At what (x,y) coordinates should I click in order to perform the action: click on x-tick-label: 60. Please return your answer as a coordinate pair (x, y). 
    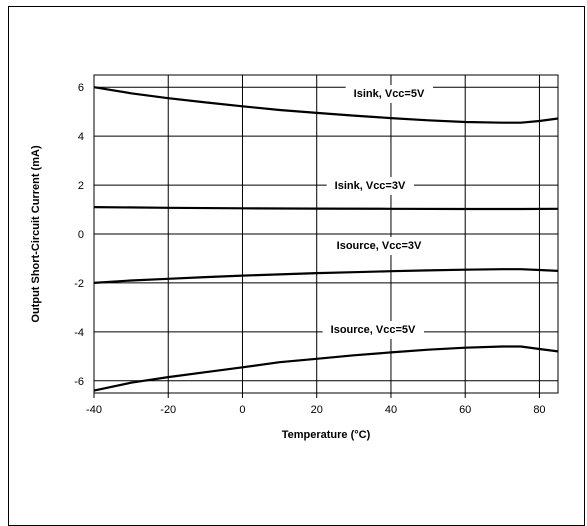
    Looking at the image, I should click on (465, 410).